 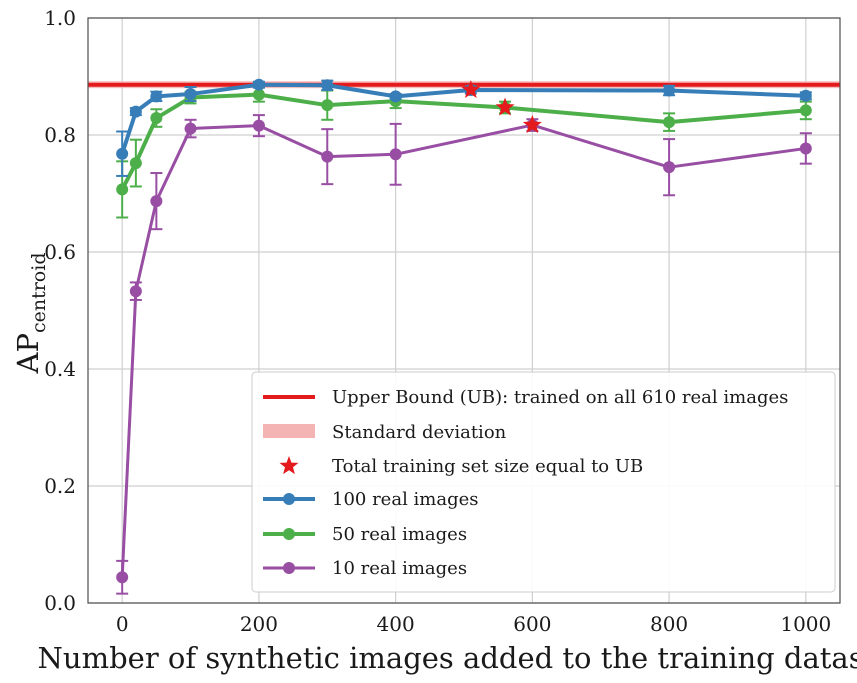 I want to click on legend-label-series-3: 10 real images, so click(x=399, y=568).